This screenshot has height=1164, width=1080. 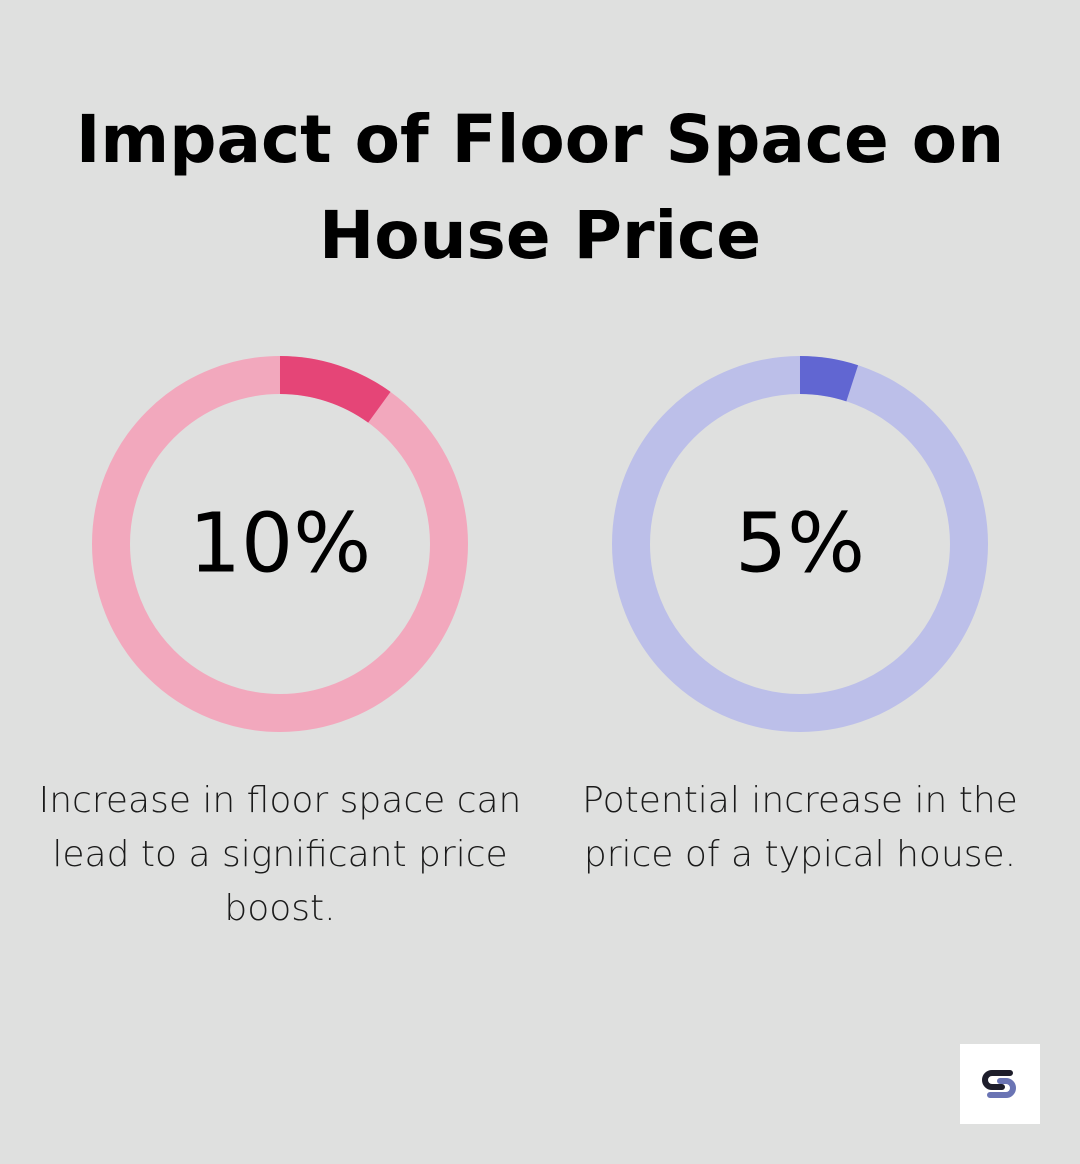 I want to click on donut-value-label: 10%, so click(x=280, y=544).